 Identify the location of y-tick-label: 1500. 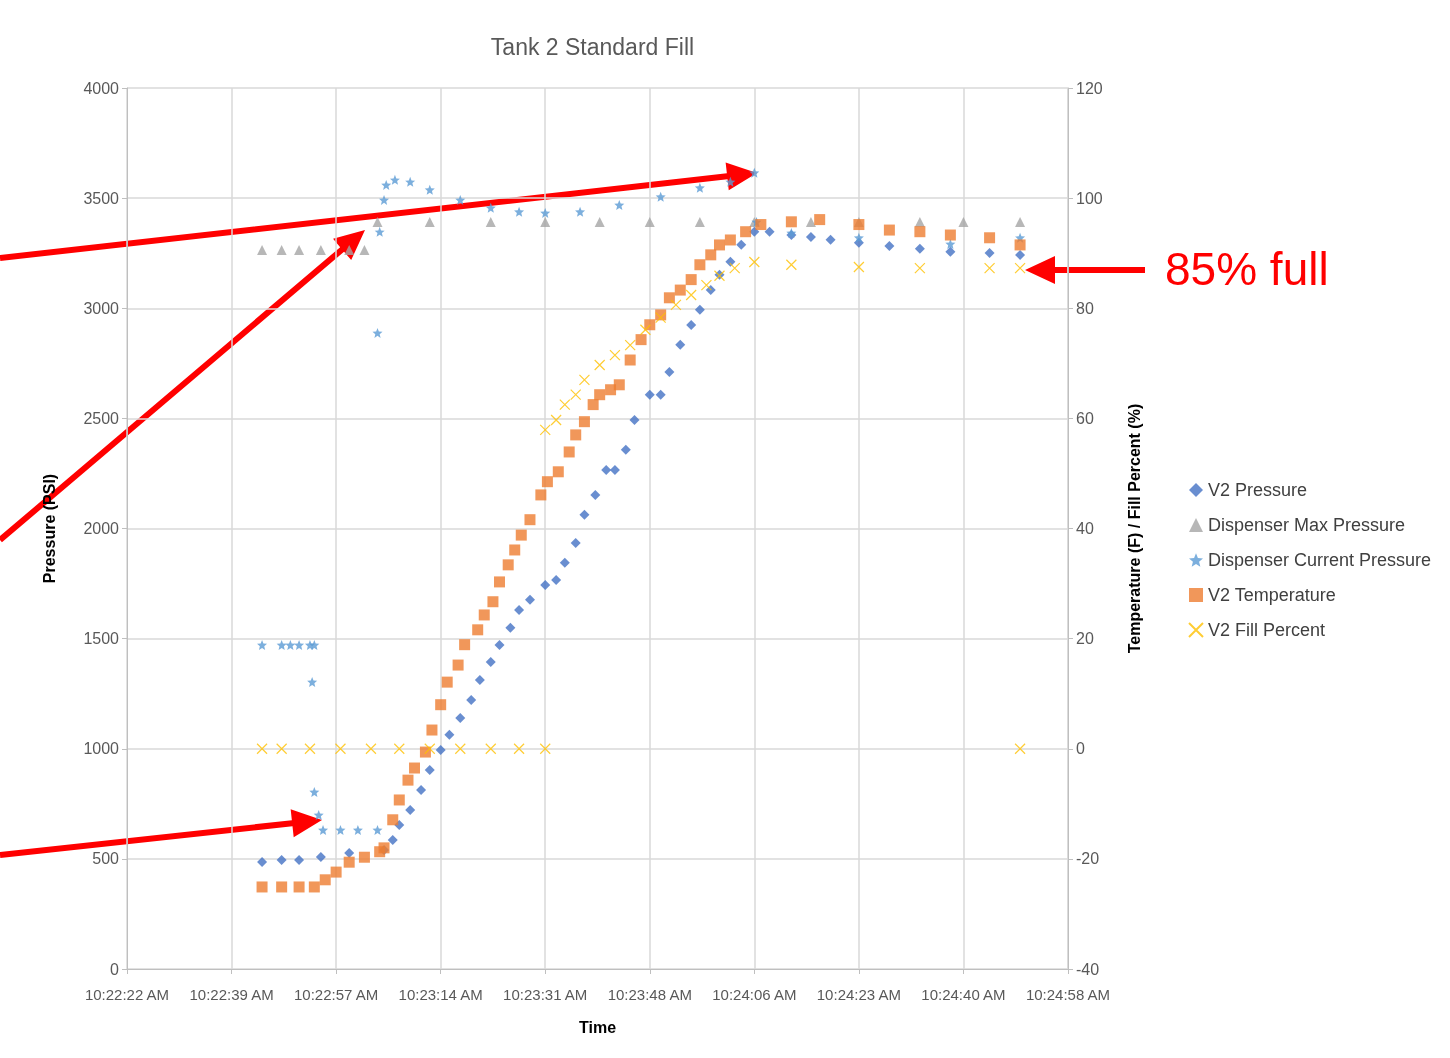
(101, 639).